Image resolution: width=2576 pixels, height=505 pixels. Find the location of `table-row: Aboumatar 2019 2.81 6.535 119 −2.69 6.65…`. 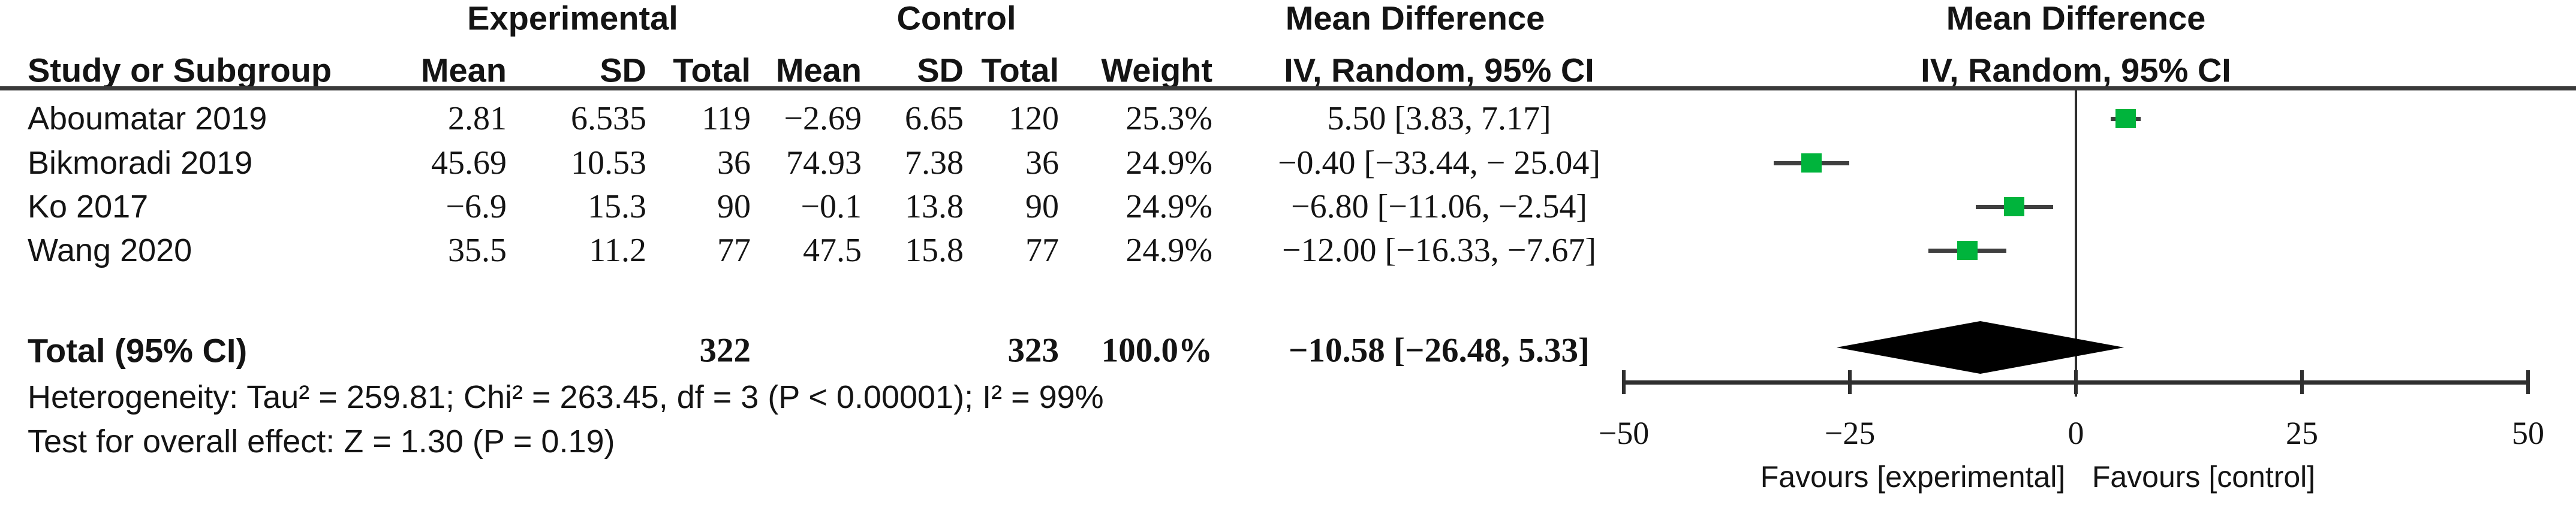

table-row: Aboumatar 2019 2.81 6.535 119 −2.69 6.65… is located at coordinates (1288, 118).